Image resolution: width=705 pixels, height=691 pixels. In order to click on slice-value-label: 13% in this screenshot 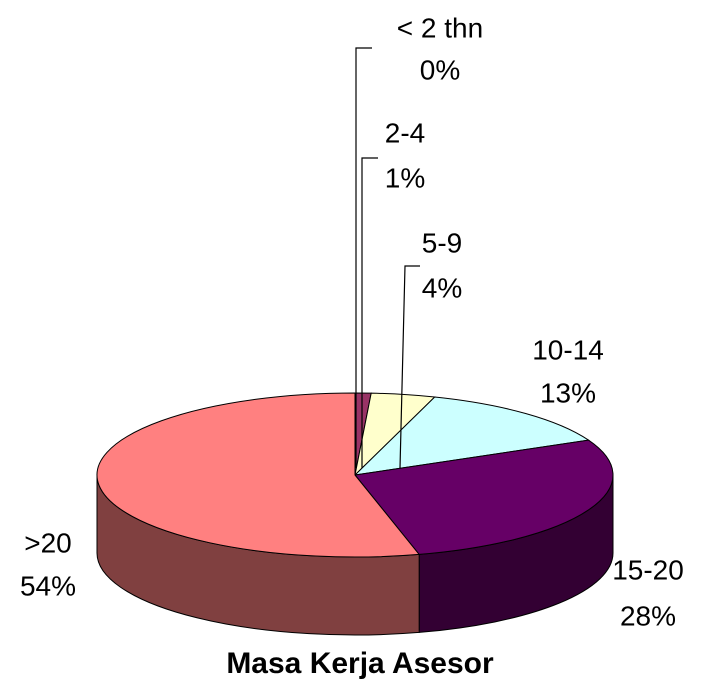, I will do `click(568, 392)`.